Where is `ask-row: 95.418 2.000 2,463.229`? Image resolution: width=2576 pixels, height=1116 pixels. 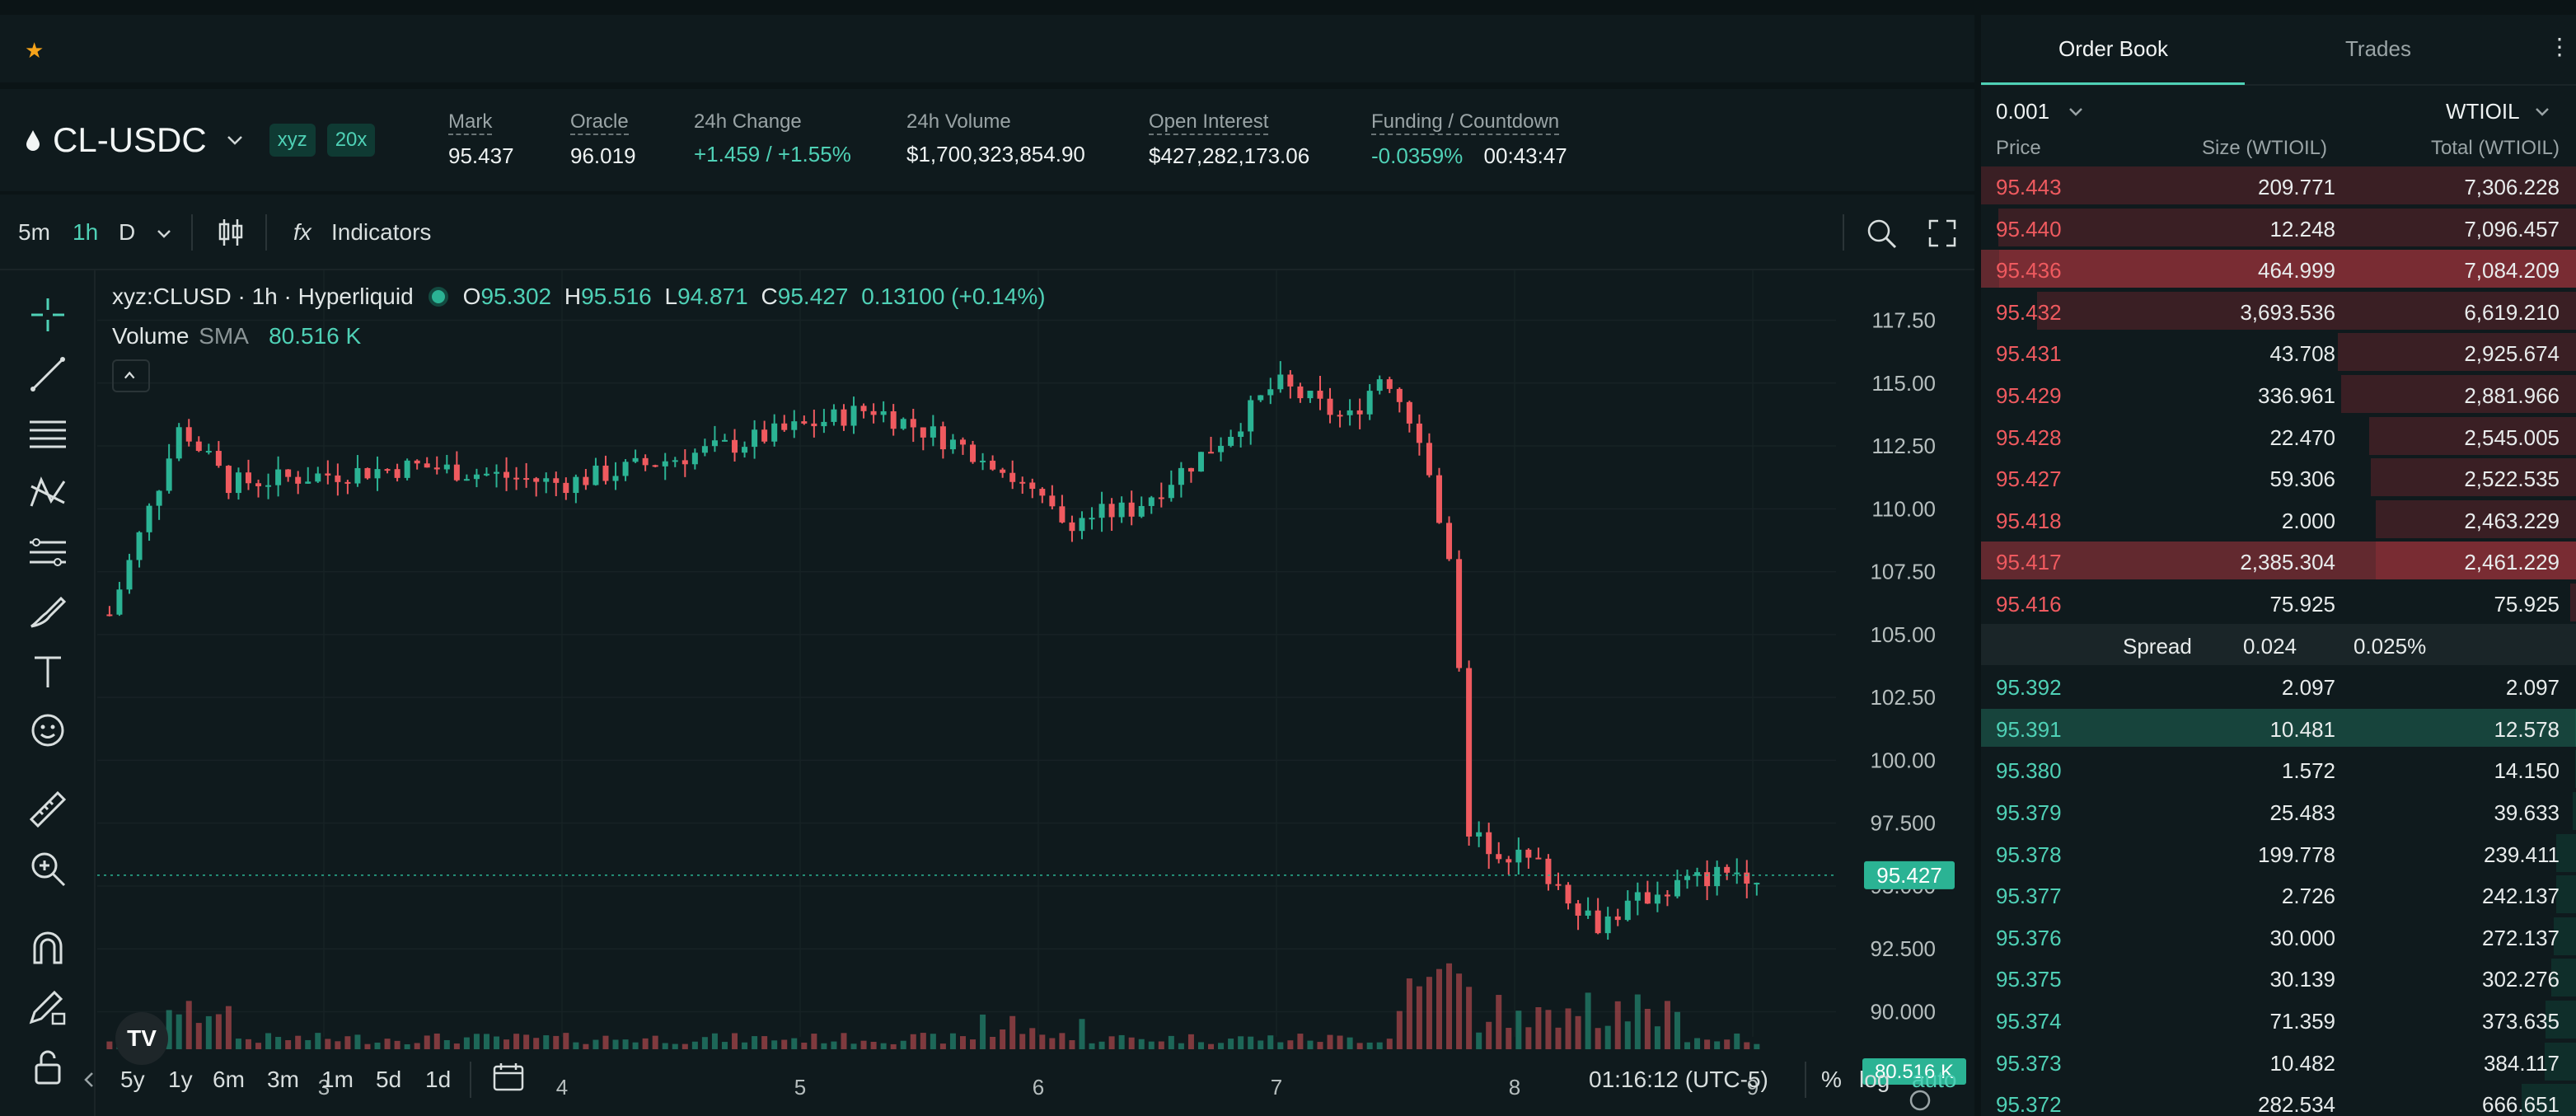
ask-row: 95.418 2.000 2,463.229 is located at coordinates (2278, 519).